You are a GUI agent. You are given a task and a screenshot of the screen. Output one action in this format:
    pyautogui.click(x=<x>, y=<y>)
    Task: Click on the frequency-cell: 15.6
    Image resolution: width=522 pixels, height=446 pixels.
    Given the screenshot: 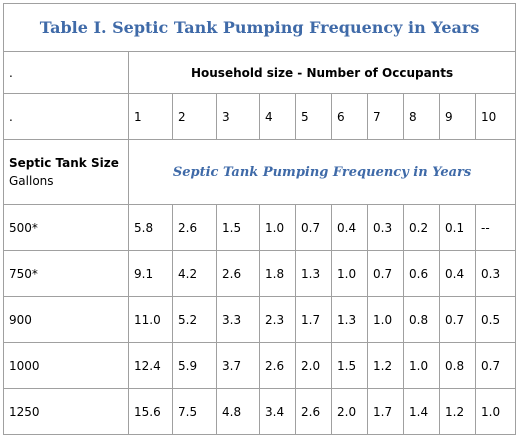 What is the action you would take?
    pyautogui.click(x=150, y=411)
    